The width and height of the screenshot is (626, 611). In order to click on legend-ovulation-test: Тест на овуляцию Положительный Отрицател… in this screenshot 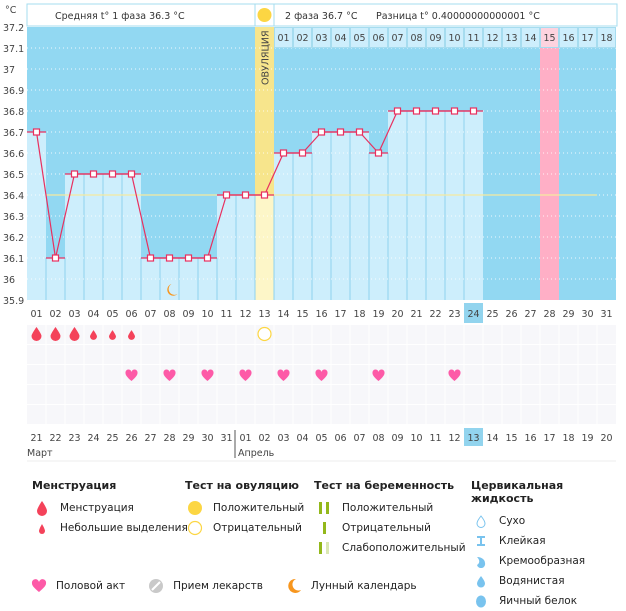, I will do `click(244, 508)`.